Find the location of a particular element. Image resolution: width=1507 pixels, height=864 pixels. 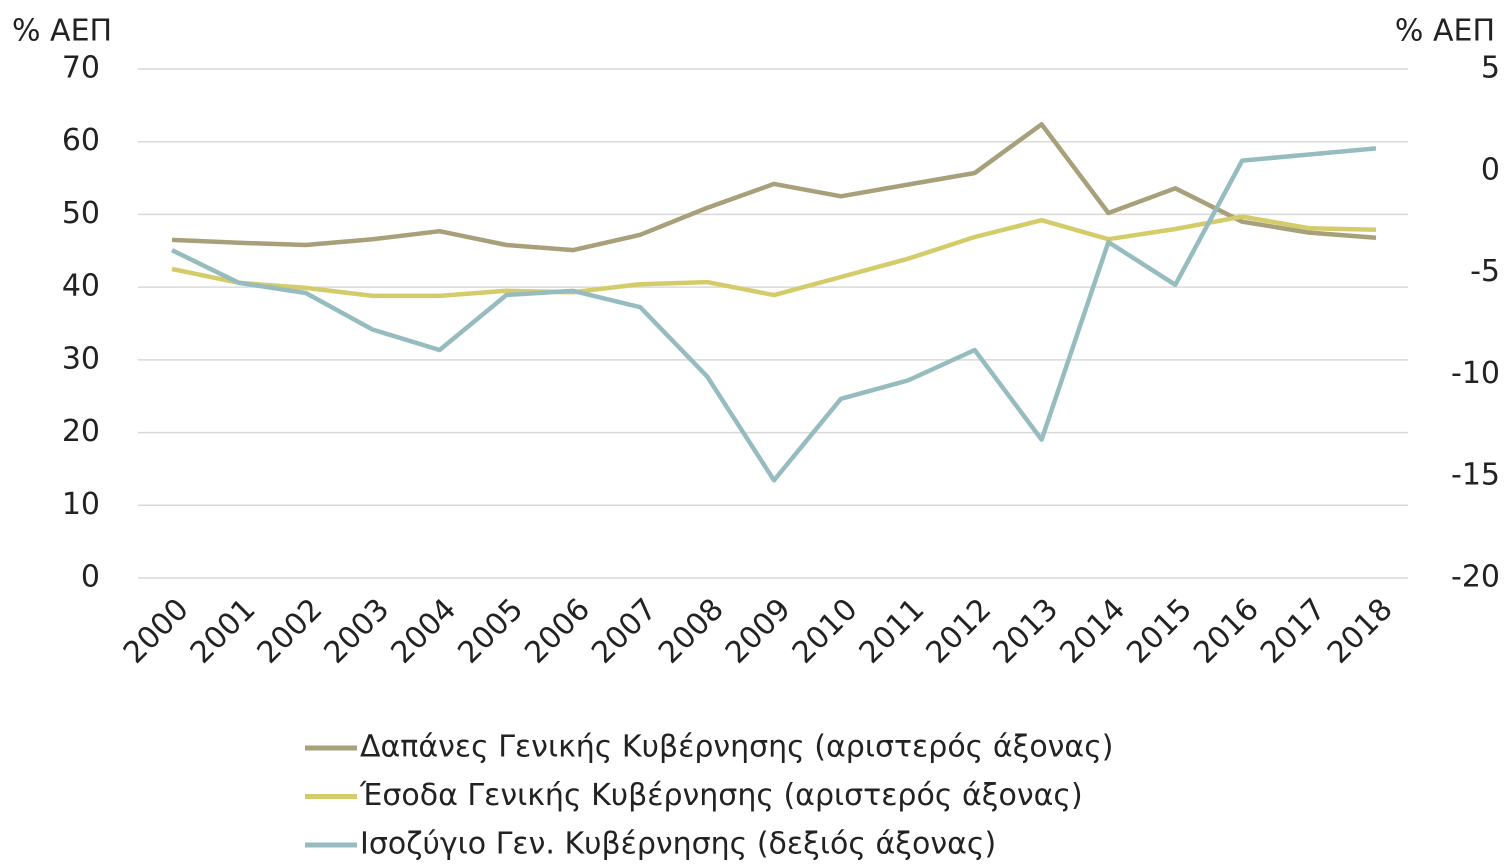

x-tick-label: 2000 is located at coordinates (156, 631).